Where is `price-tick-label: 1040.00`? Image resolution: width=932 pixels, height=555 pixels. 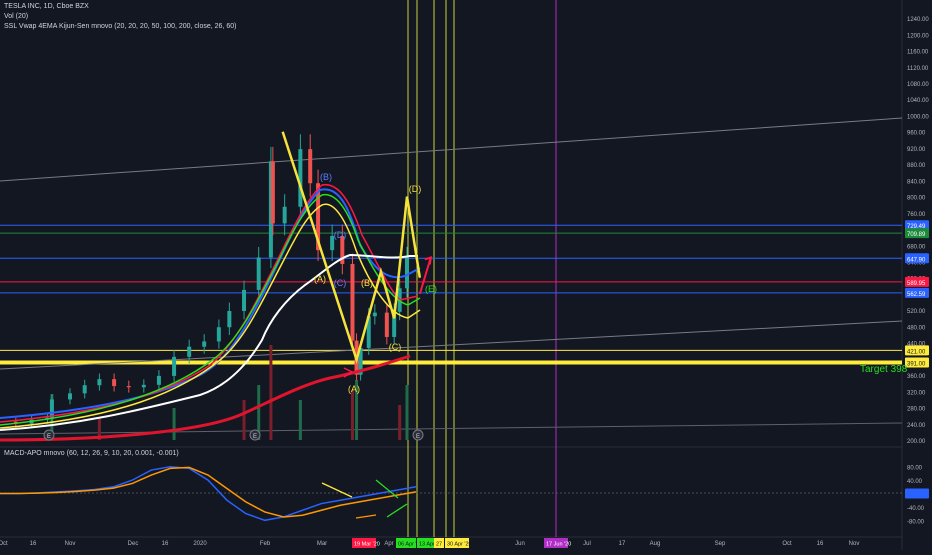
price-tick-label: 1040.00 is located at coordinates (918, 101).